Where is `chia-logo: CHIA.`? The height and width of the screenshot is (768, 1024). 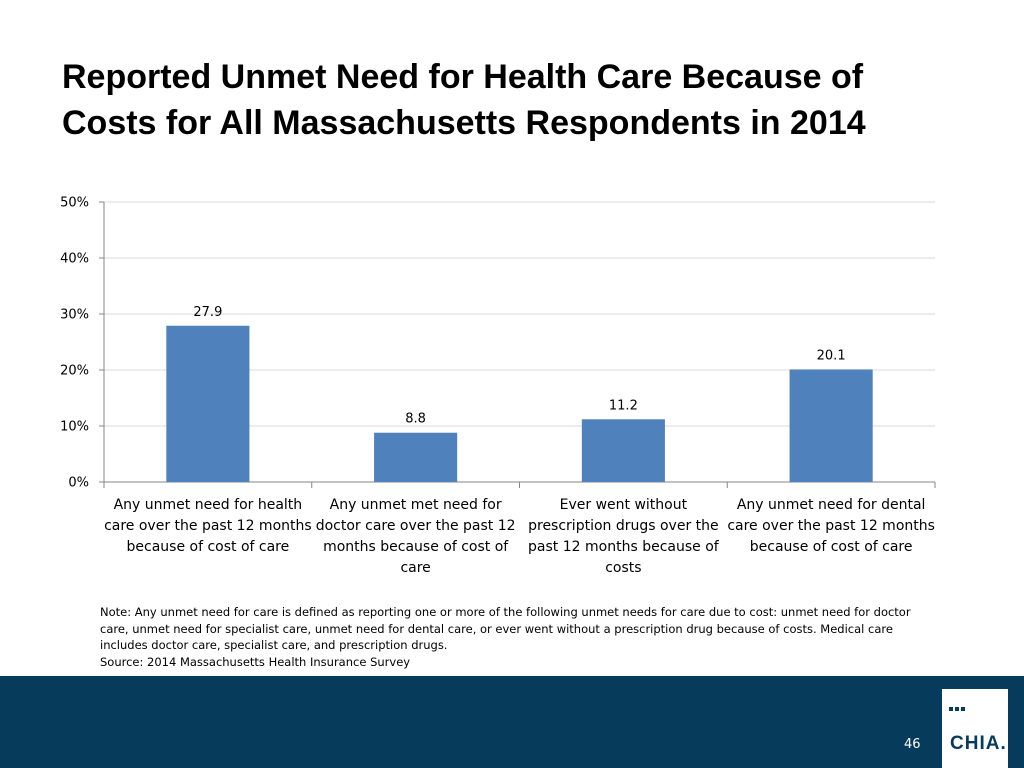
chia-logo: CHIA. is located at coordinates (975, 728).